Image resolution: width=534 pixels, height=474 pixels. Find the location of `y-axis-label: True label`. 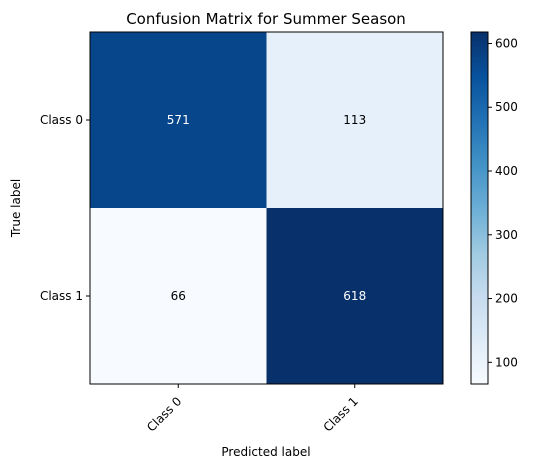

y-axis-label: True label is located at coordinates (16, 208).